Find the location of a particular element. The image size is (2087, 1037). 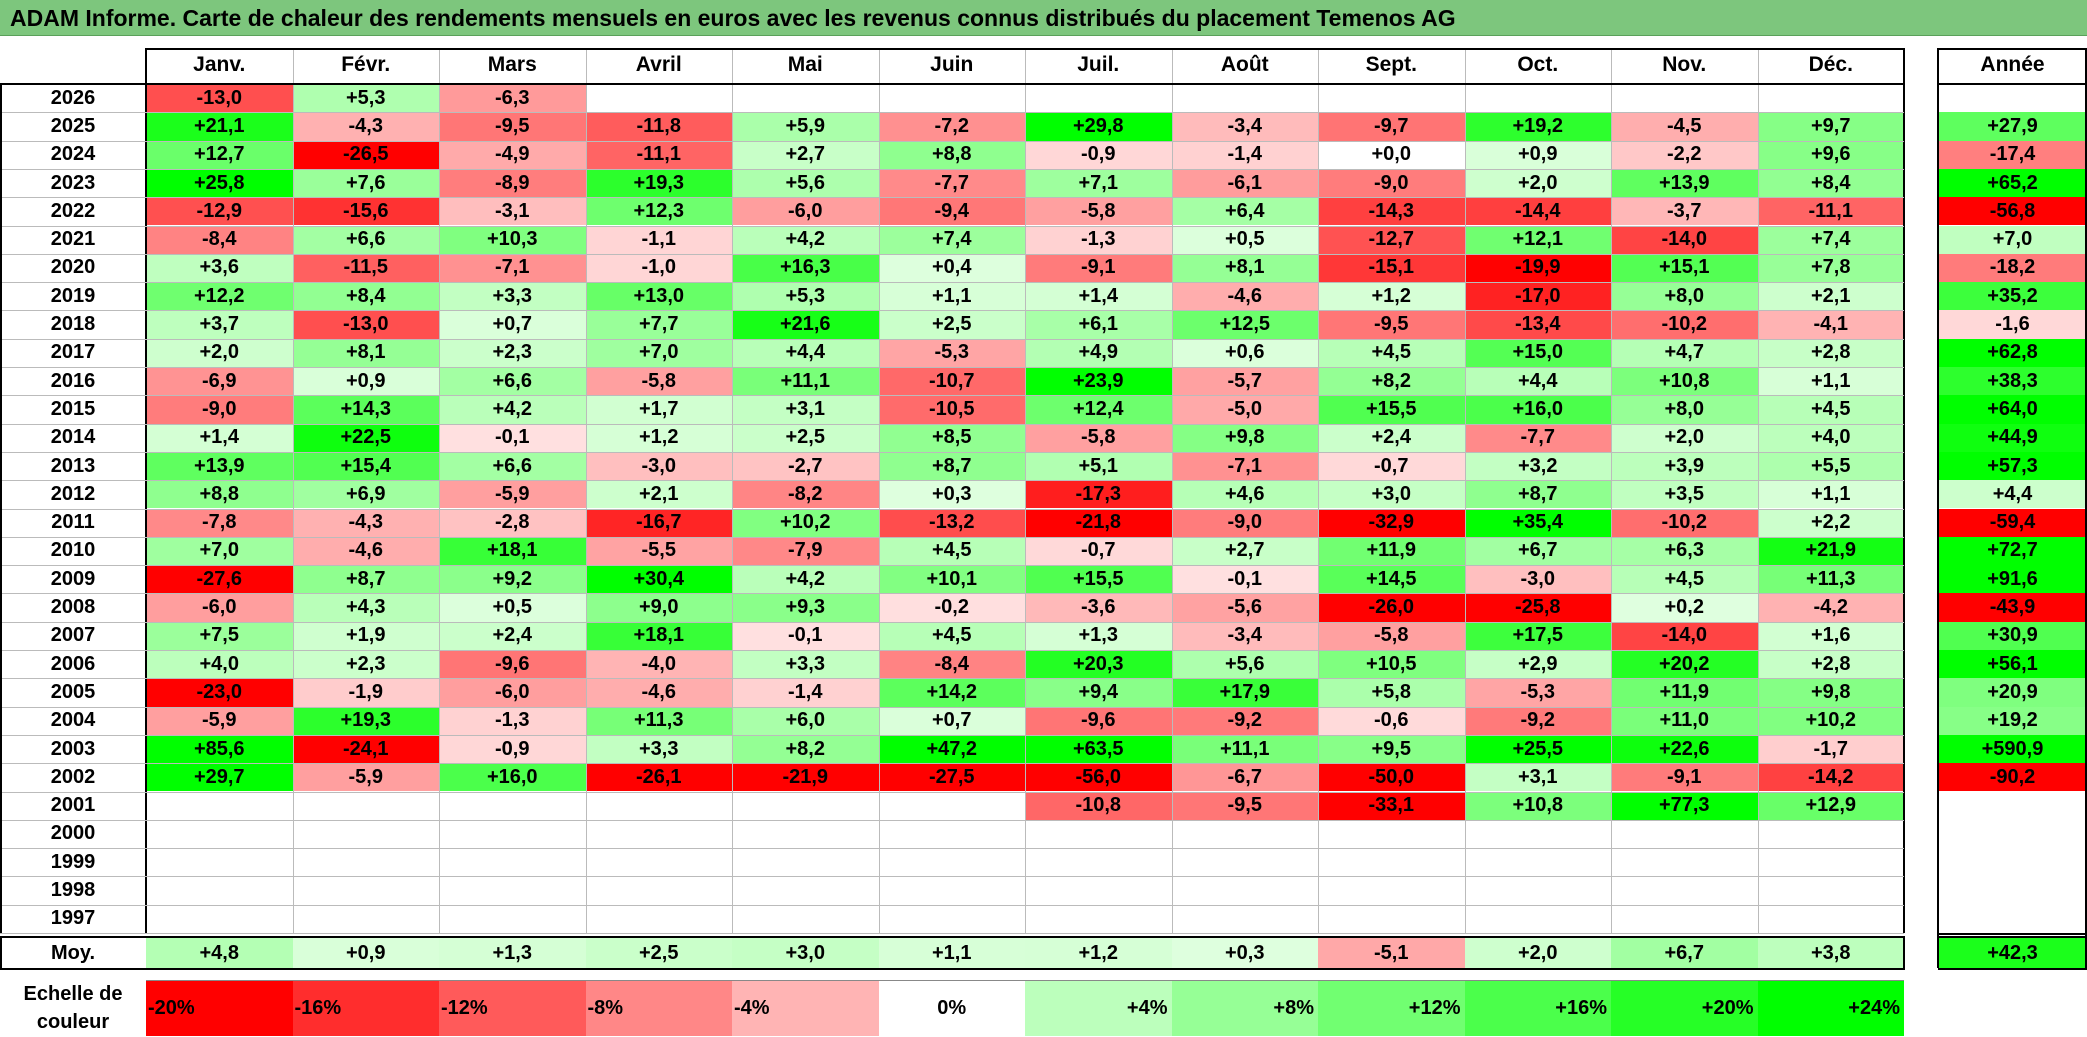

heatmap-cell: +0,7 is located at coordinates (951, 720).